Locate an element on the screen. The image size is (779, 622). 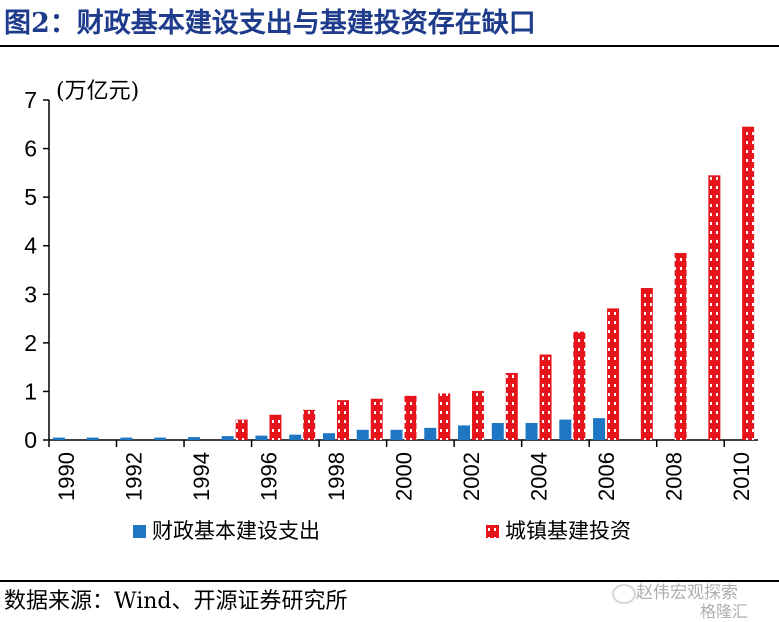
bar-fiscal-1992 is located at coordinates (126, 438).